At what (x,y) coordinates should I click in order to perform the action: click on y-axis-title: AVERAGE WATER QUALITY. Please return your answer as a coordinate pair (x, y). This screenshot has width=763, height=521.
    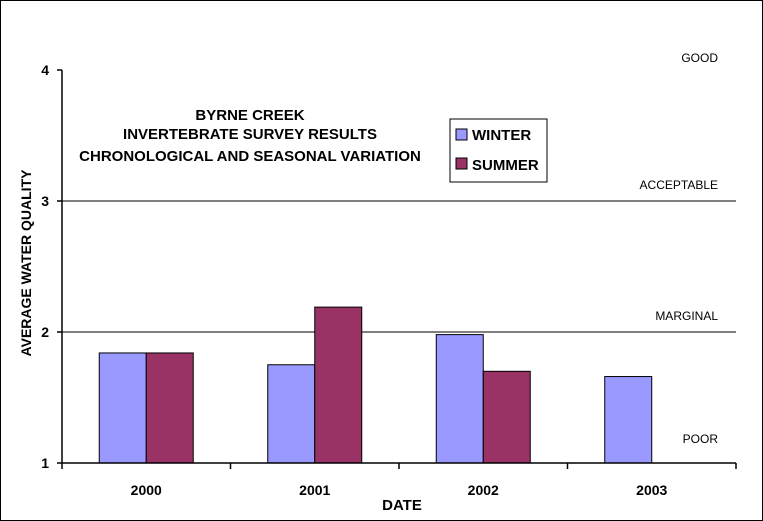
    Looking at the image, I should click on (26, 263).